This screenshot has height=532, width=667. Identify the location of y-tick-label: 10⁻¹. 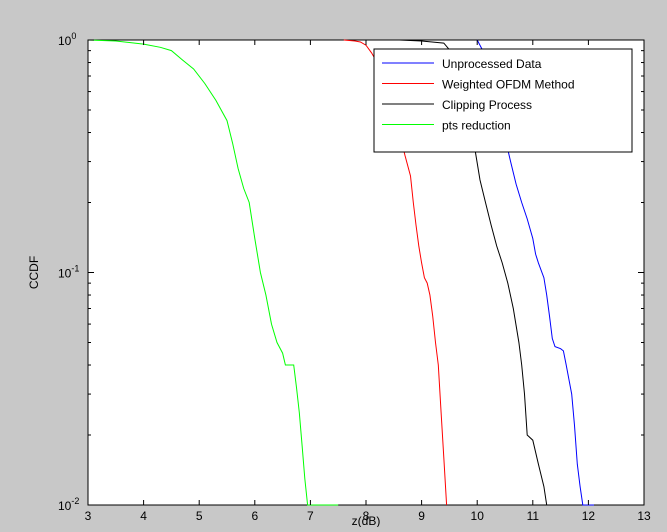
(68, 272).